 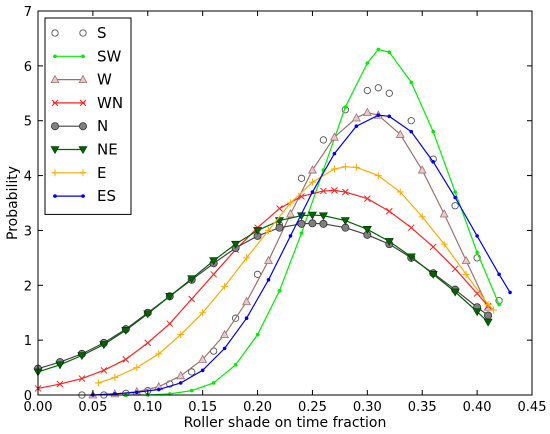 What do you see at coordinates (110, 103) in the screenshot?
I see `legend-label: WN` at bounding box center [110, 103].